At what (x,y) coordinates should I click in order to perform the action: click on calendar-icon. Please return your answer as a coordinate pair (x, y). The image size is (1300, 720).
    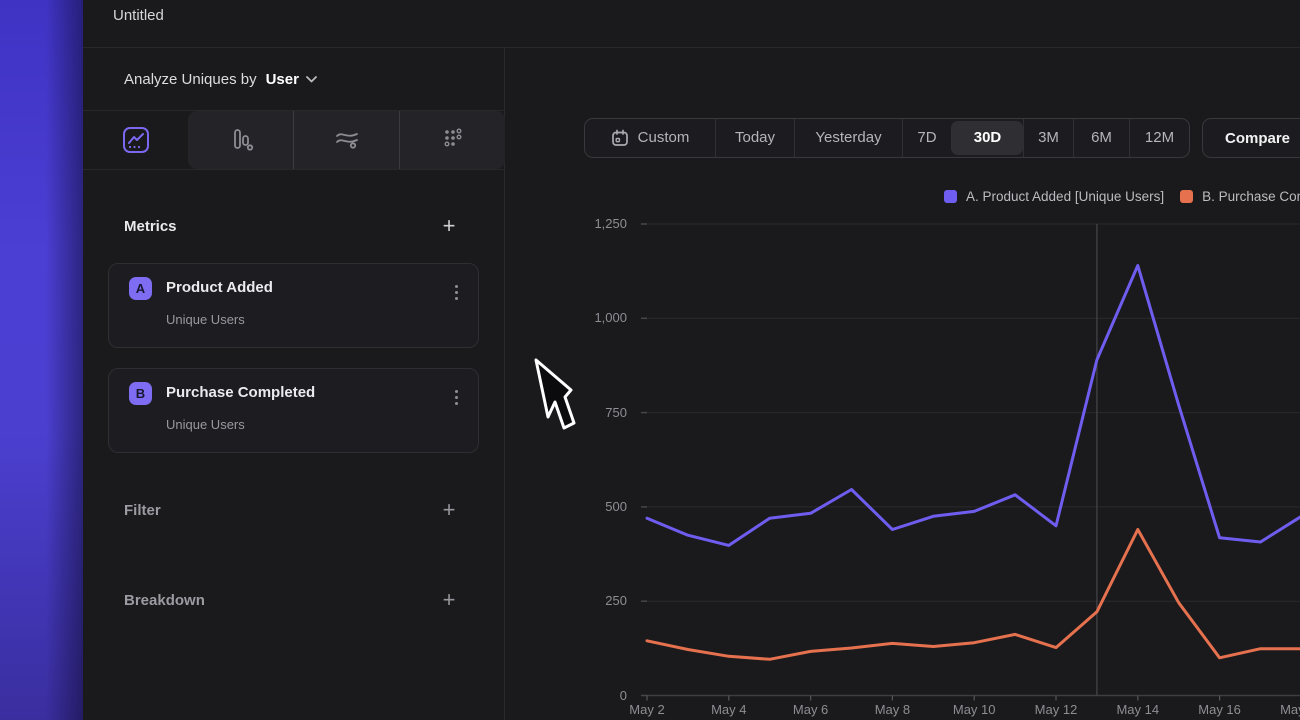
    Looking at the image, I should click on (619, 137).